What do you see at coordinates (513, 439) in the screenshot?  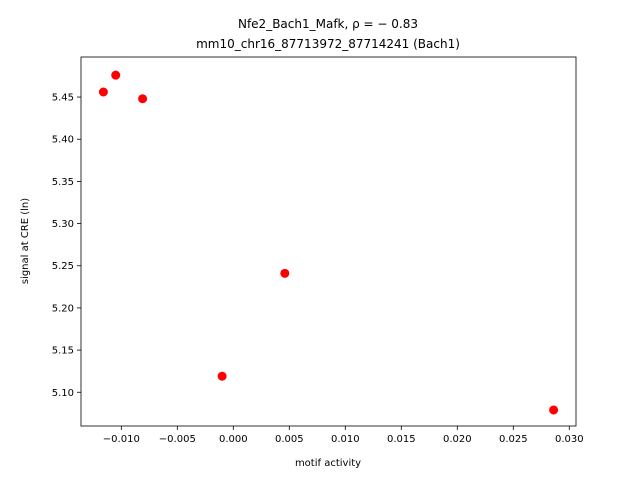 I see `x-tick-label: 0.025` at bounding box center [513, 439].